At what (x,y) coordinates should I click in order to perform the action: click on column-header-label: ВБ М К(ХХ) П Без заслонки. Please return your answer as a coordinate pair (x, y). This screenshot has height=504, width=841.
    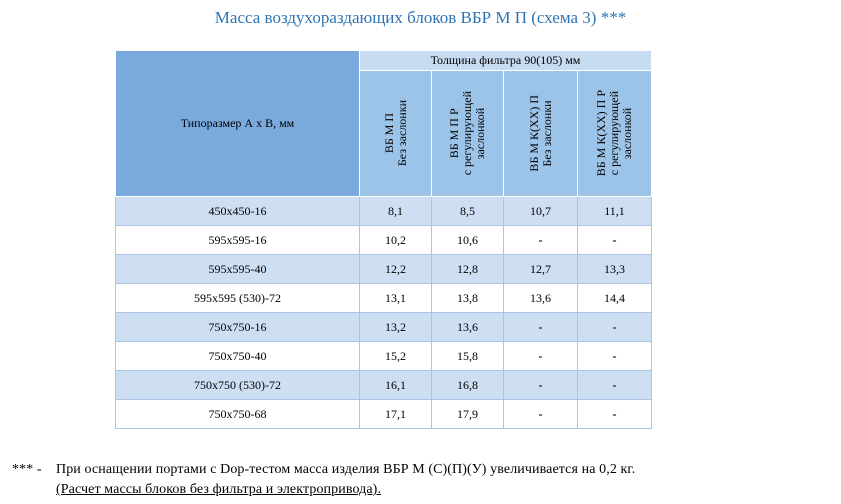
    Looking at the image, I should click on (540, 133).